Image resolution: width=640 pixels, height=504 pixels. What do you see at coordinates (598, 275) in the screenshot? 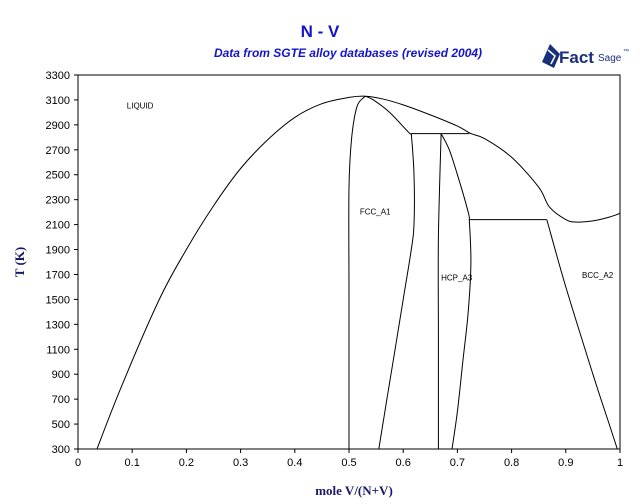
I see `phase-label: BCC_A2` at bounding box center [598, 275].